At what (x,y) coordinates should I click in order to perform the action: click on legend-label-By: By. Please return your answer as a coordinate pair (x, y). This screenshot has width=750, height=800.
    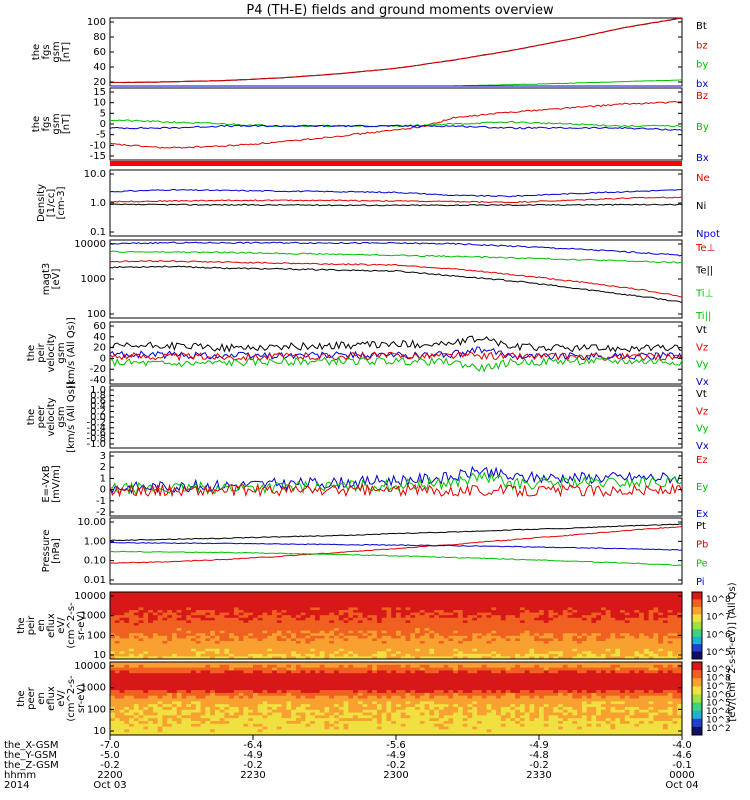
    Looking at the image, I should click on (702, 127).